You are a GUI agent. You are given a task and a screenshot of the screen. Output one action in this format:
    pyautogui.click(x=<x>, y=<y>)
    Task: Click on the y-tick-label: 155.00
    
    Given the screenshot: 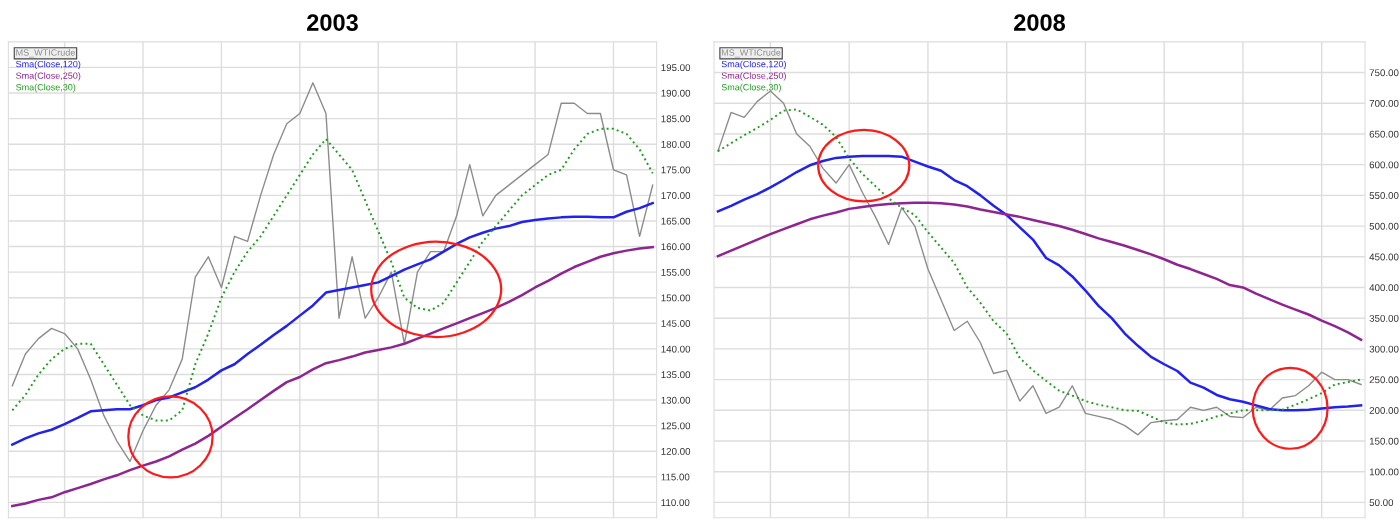 What is the action you would take?
    pyautogui.click(x=676, y=272)
    